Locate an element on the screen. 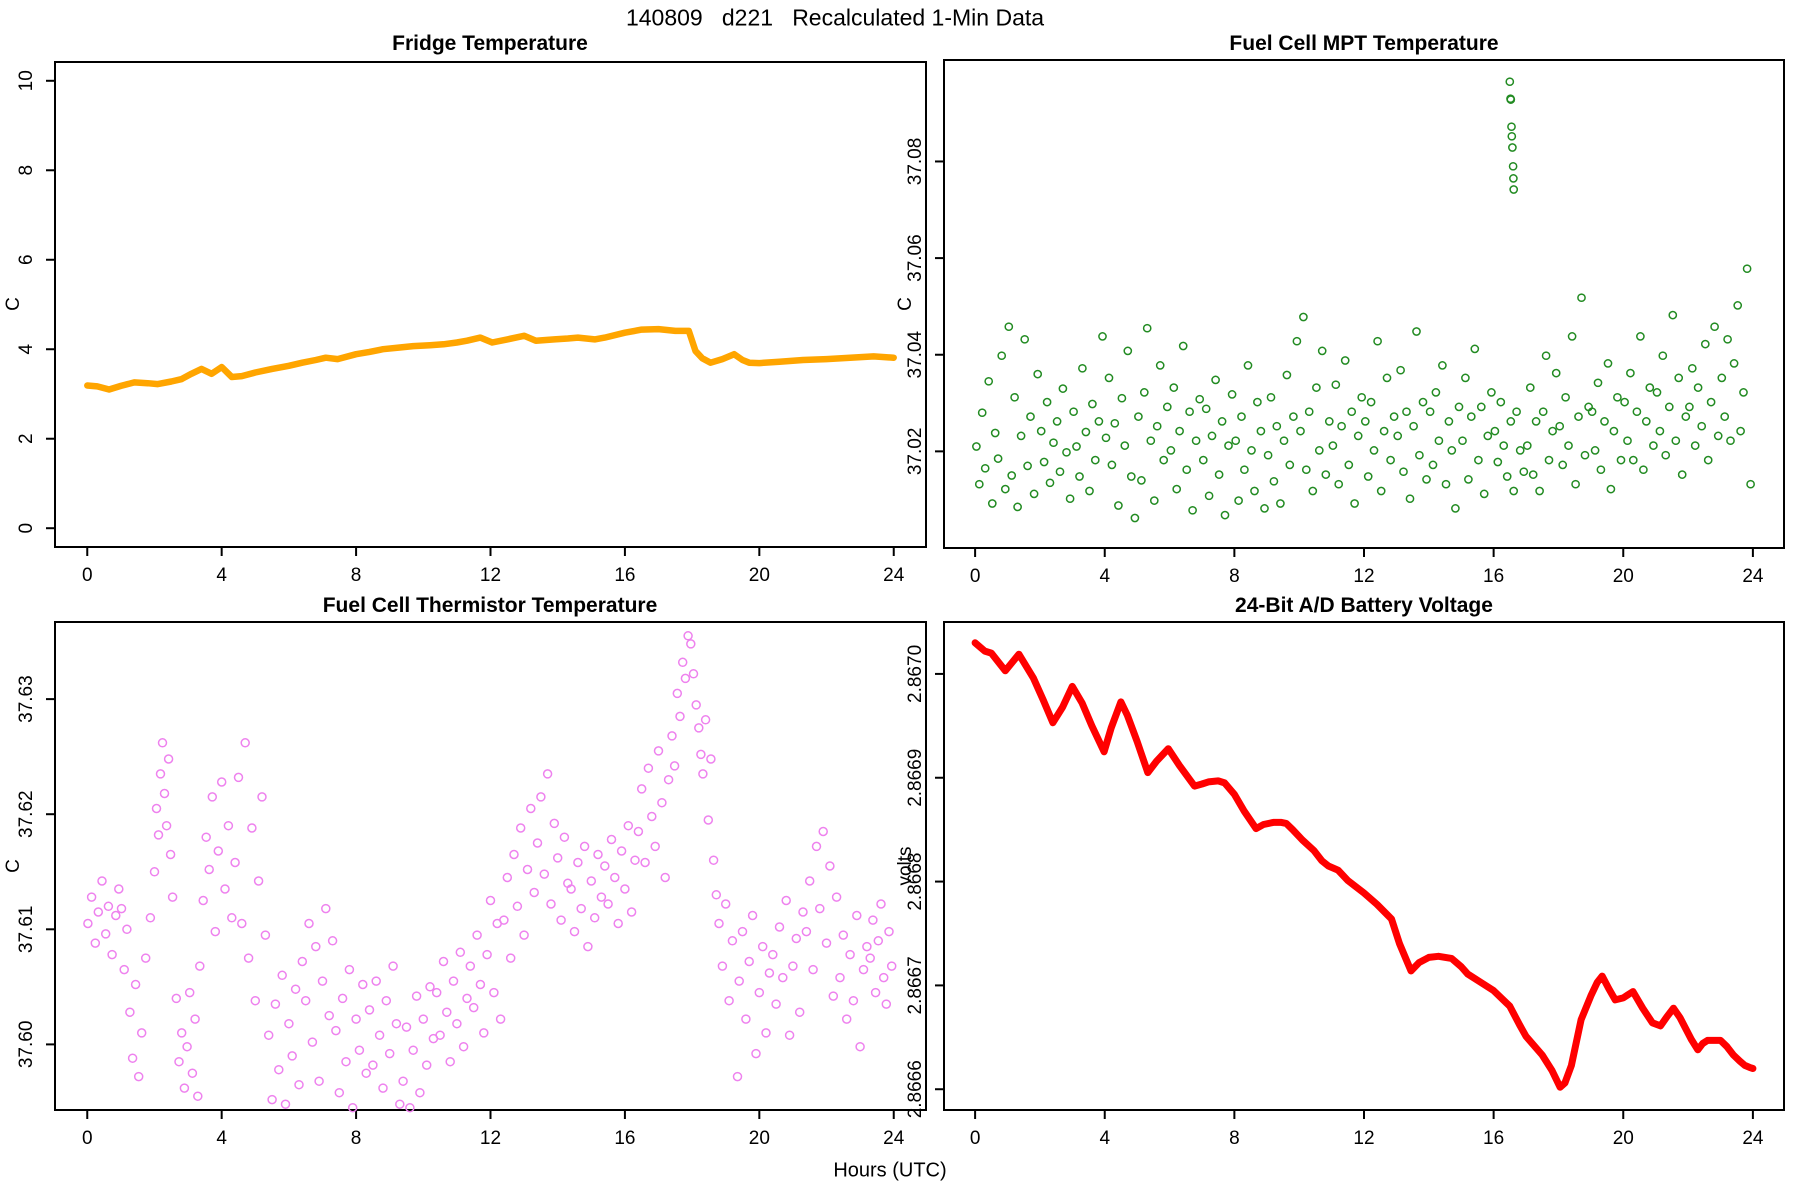 The height and width of the screenshot is (1200, 1800). y-axis-label-mpt: C is located at coordinates (905, 304).